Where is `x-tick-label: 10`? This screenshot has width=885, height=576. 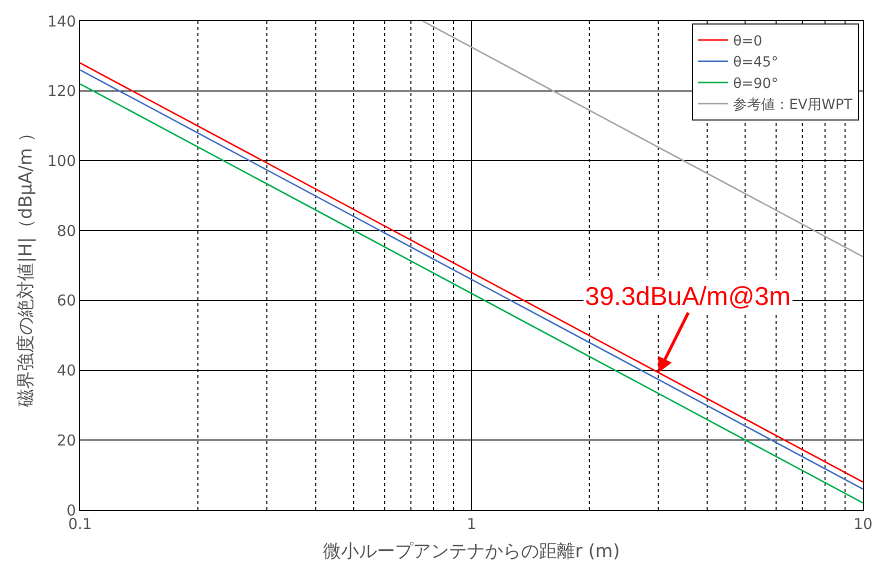
x-tick-label: 10 is located at coordinates (863, 524).